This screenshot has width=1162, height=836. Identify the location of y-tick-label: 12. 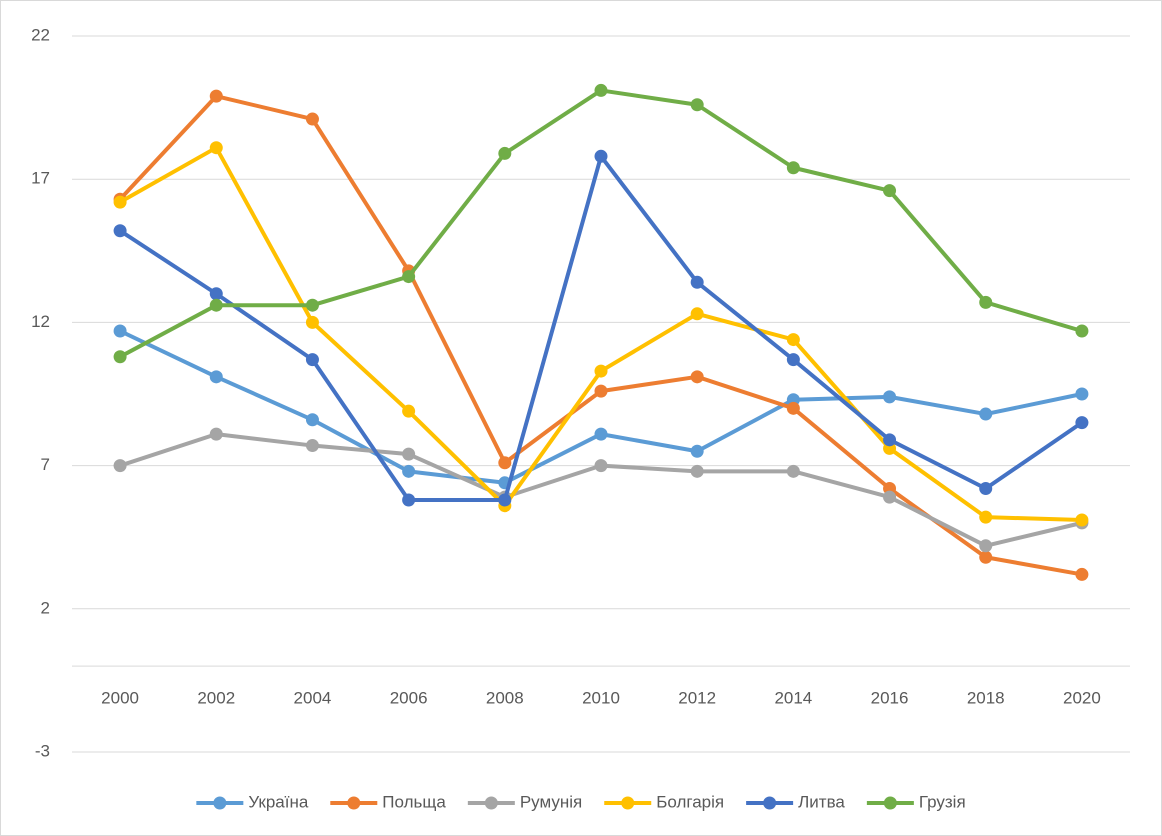
(40, 321).